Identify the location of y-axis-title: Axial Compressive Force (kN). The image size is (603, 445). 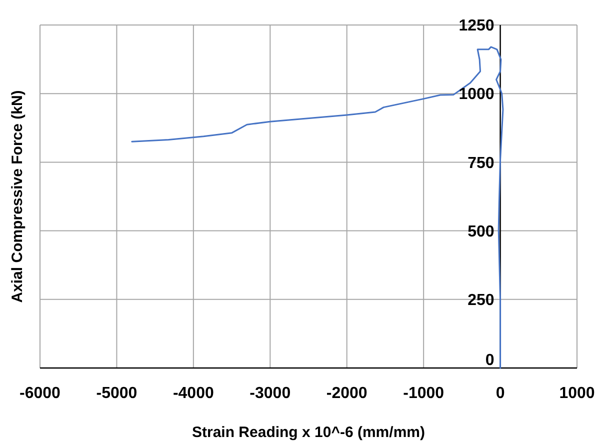
(17, 196).